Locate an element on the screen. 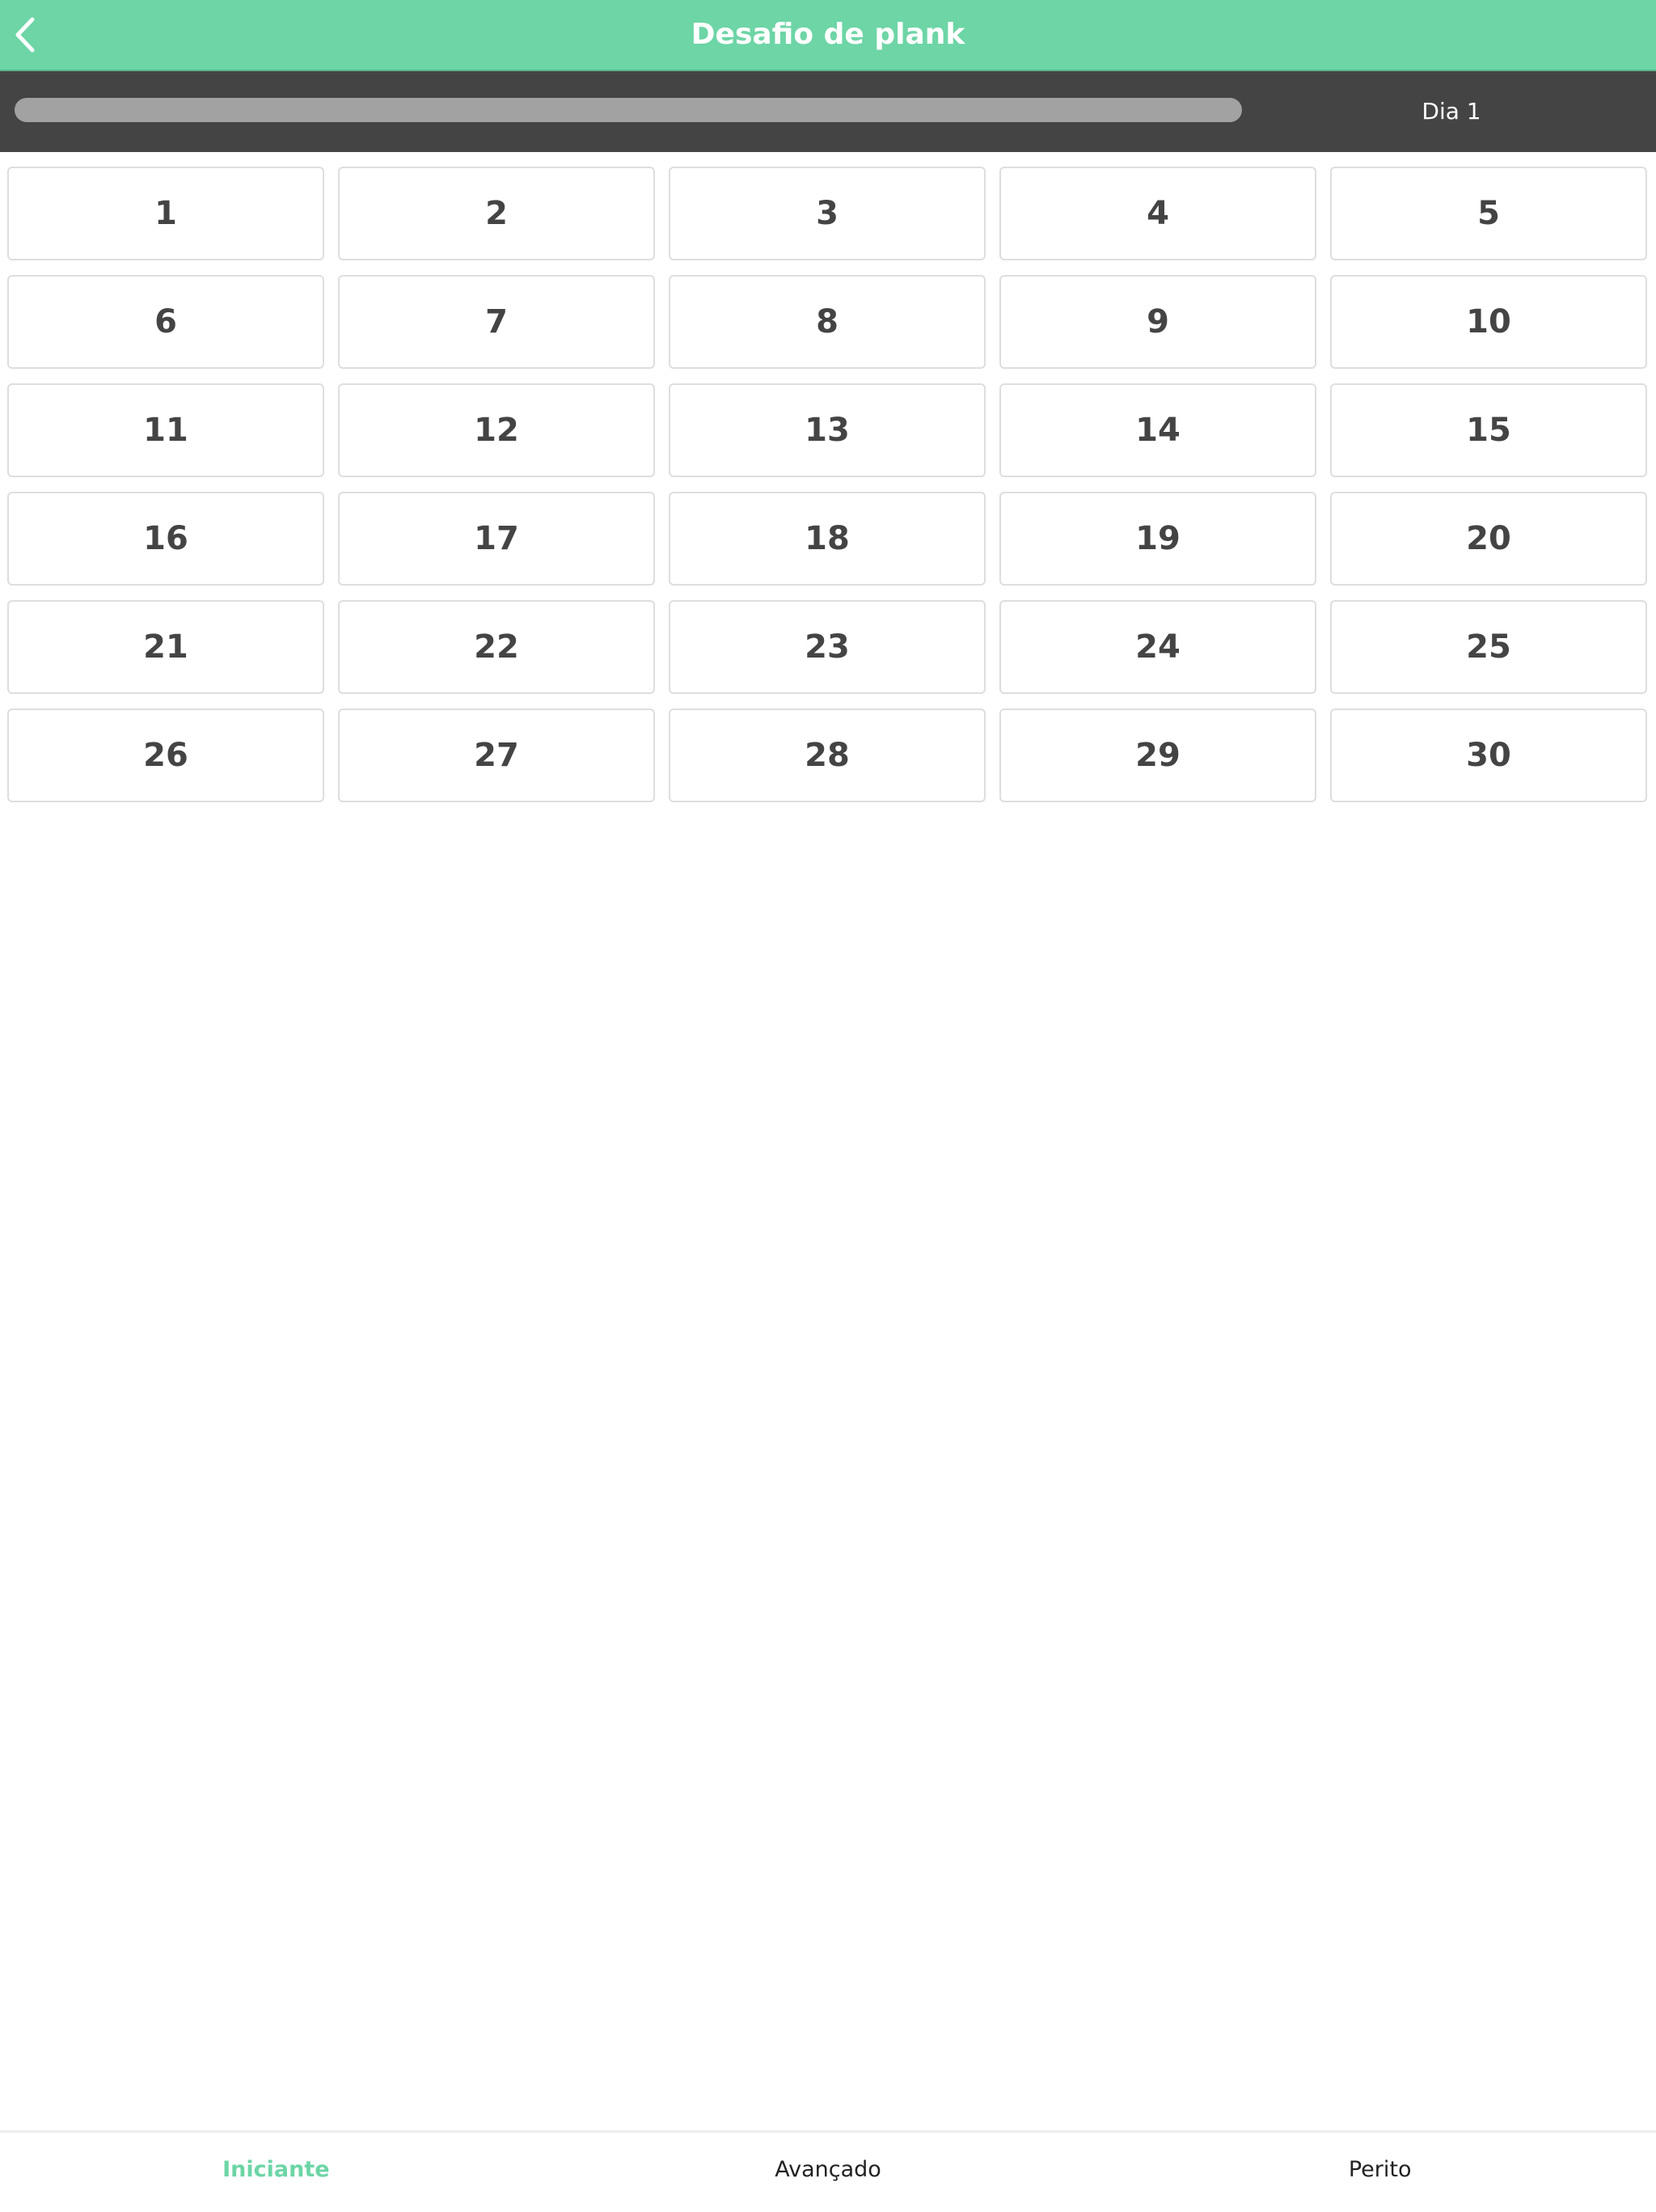  day-button: 27 is located at coordinates (496, 755).